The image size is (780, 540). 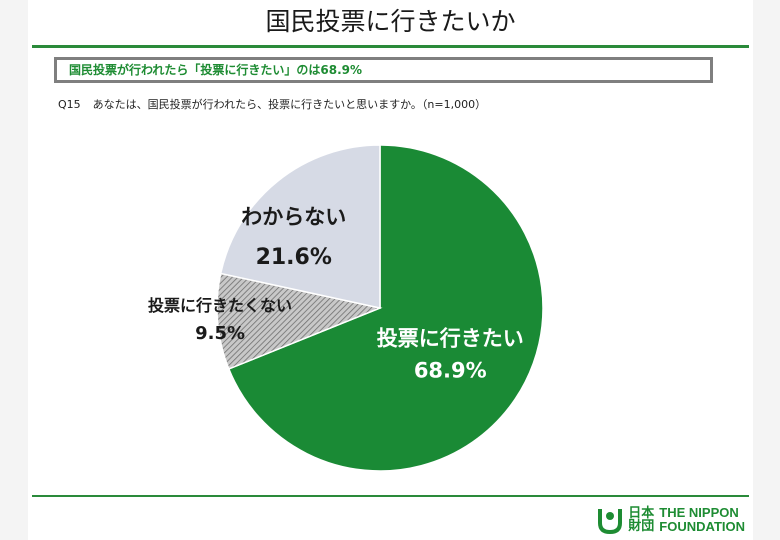 What do you see at coordinates (293, 217) in the screenshot?
I see `slice-label-3: わからない` at bounding box center [293, 217].